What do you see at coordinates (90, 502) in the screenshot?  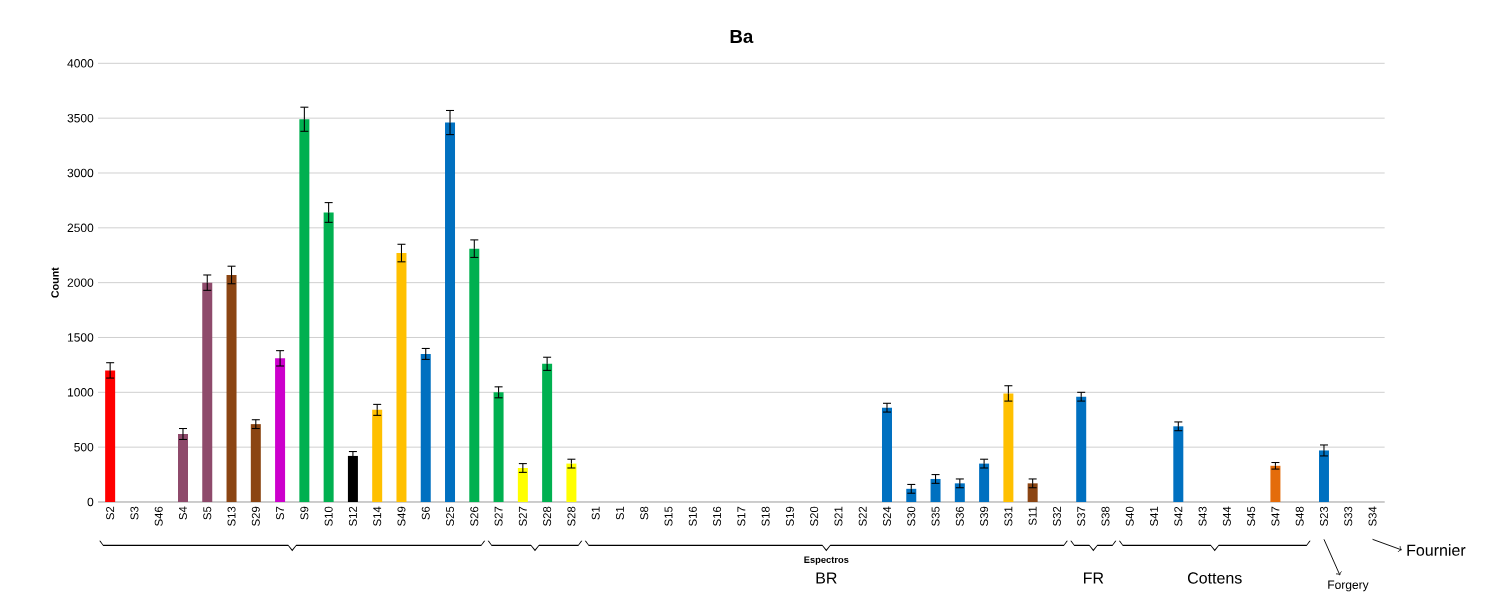 I see `y-tick-label: 0` at bounding box center [90, 502].